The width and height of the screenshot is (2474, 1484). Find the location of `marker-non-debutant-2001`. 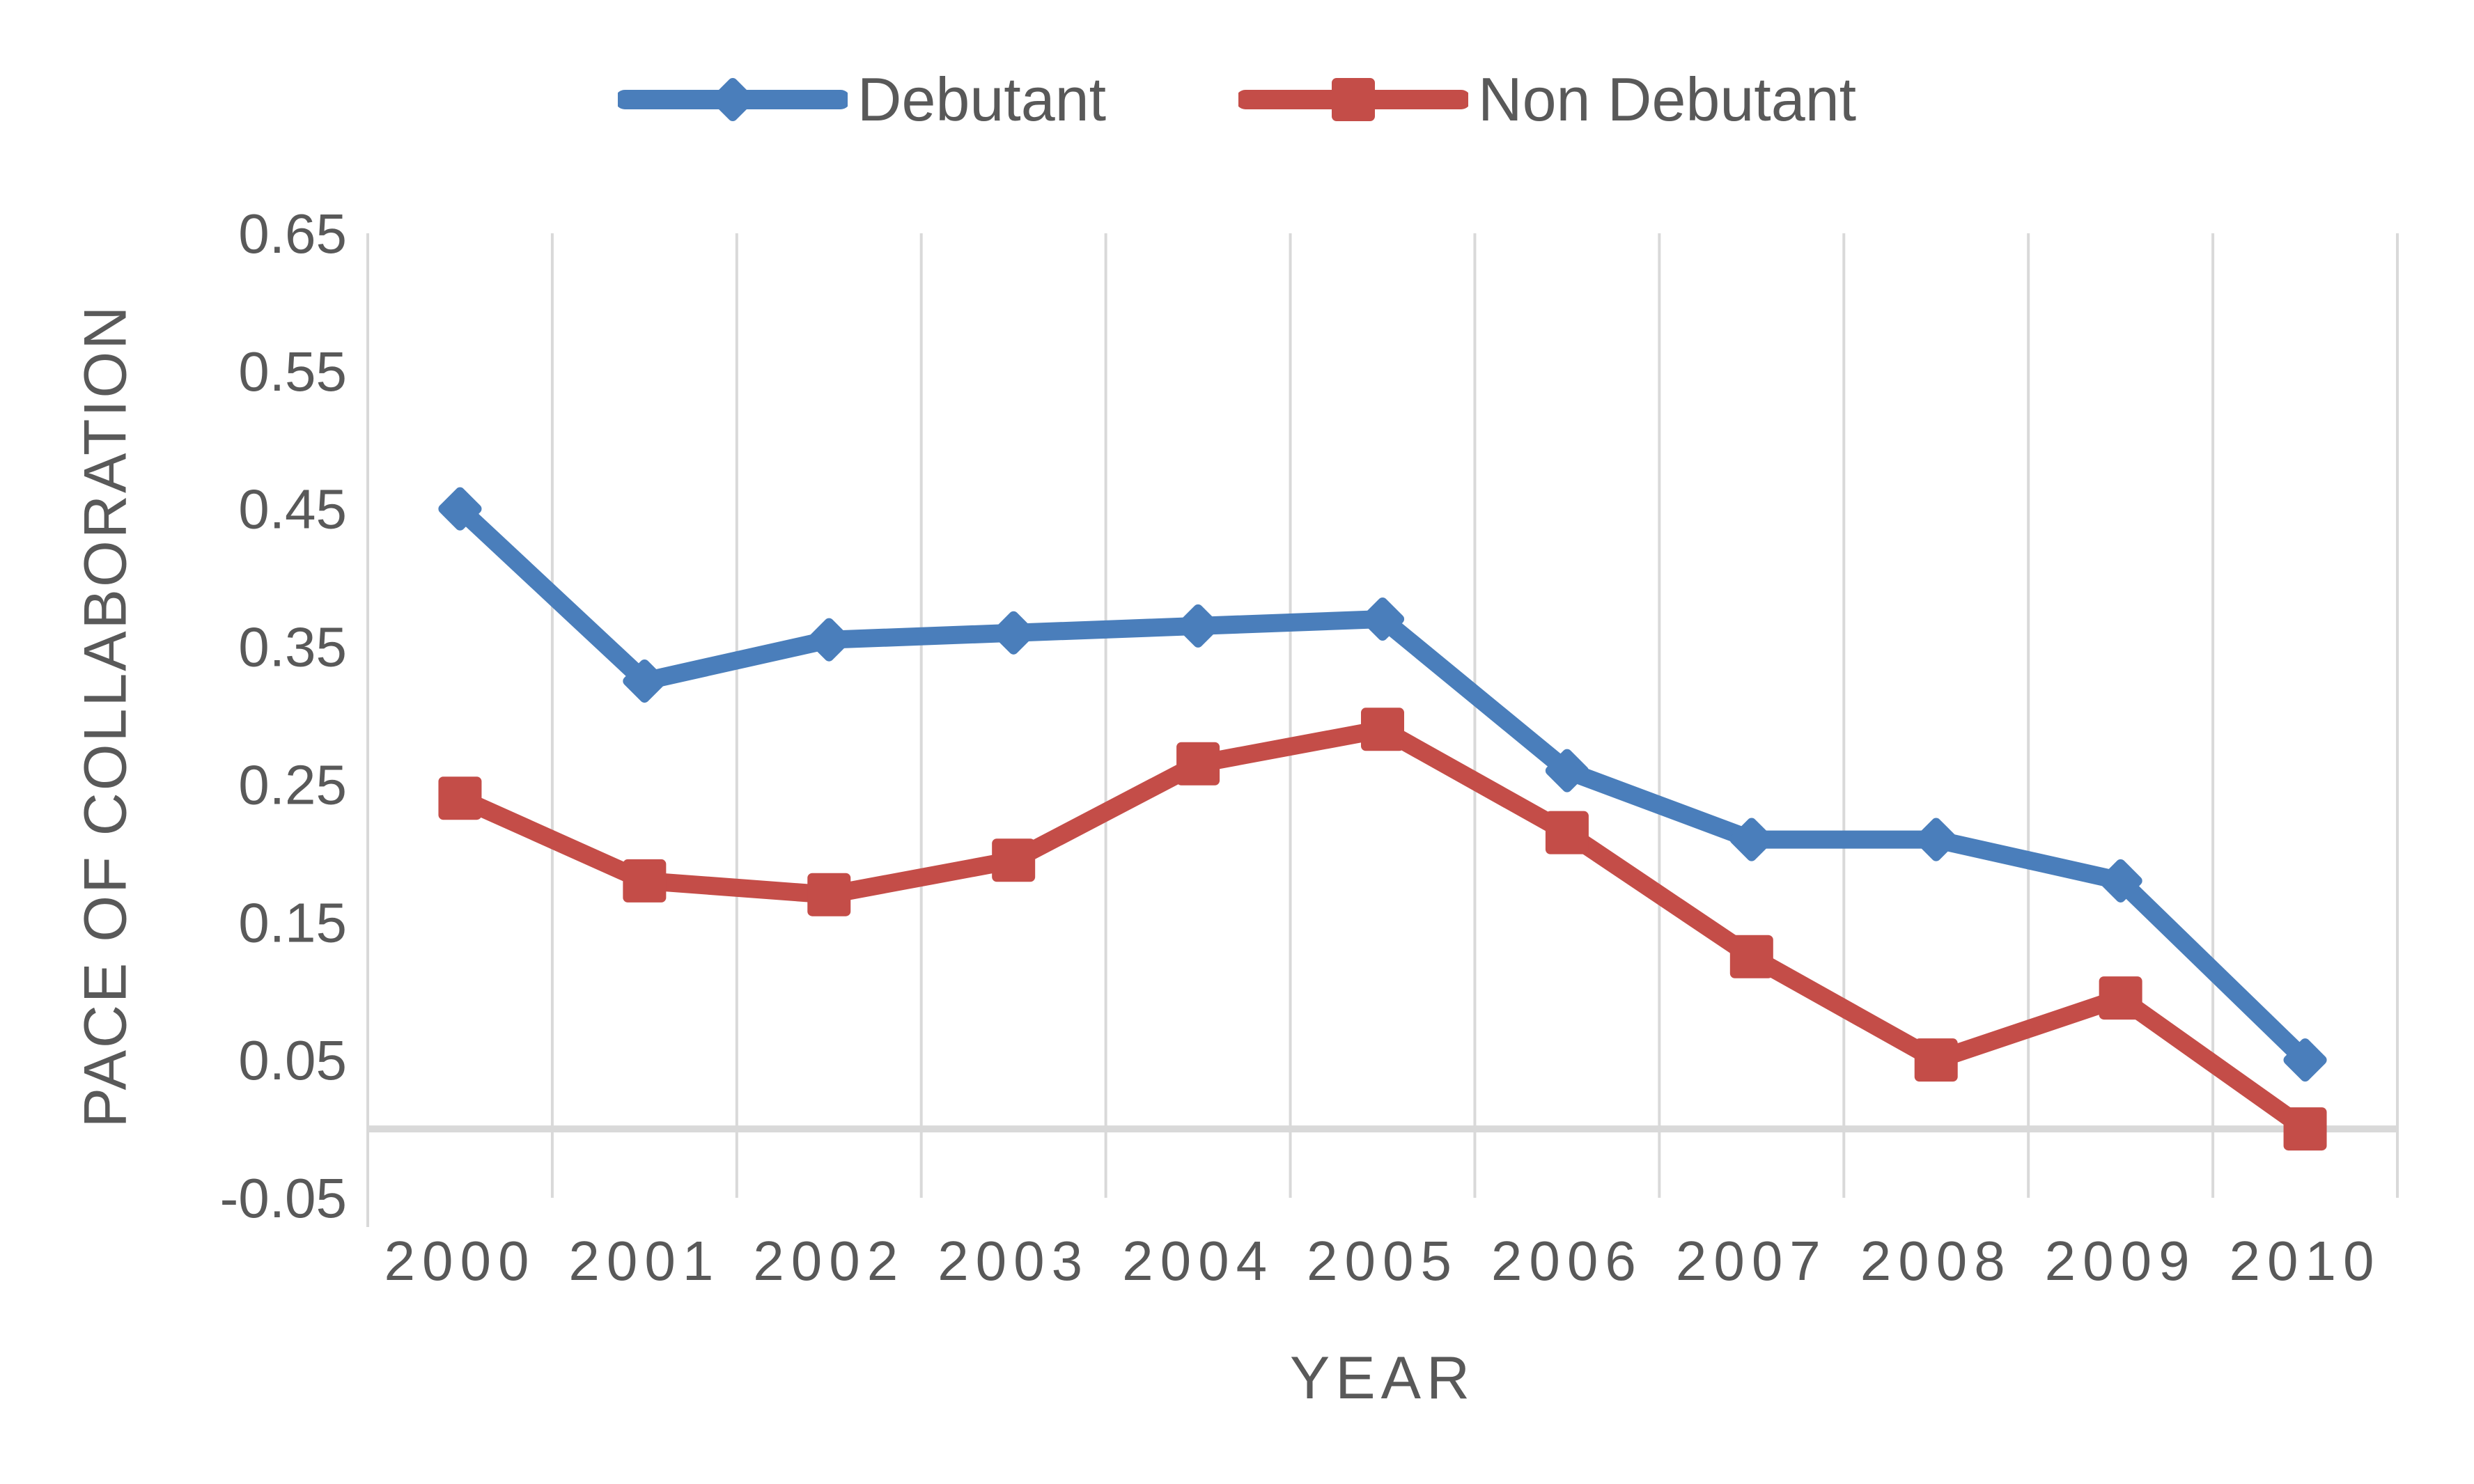

marker-non-debutant-2001 is located at coordinates (645, 881).